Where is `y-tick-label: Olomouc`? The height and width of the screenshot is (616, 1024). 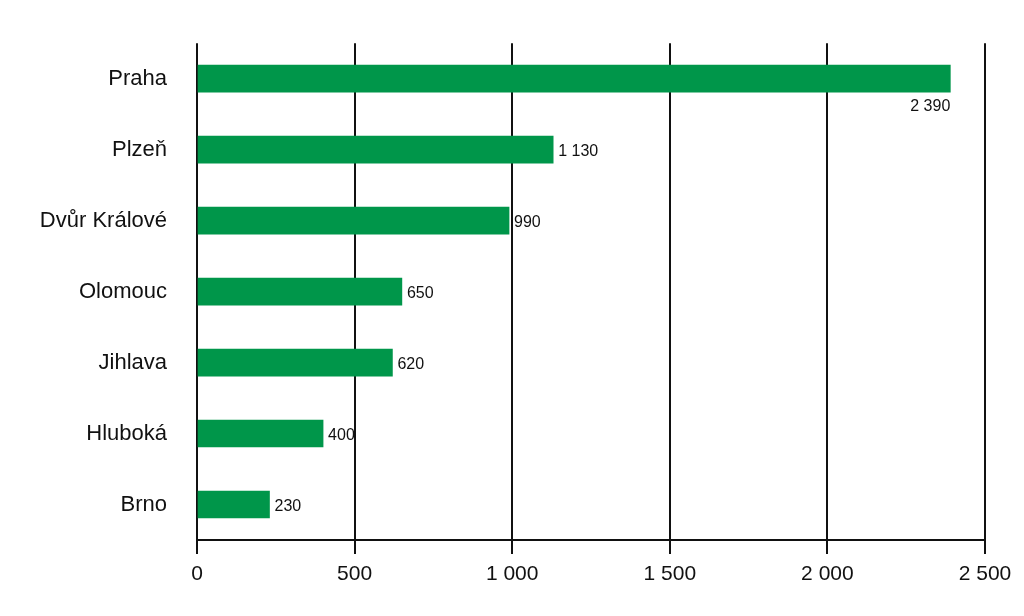
y-tick-label: Olomouc is located at coordinates (122, 290).